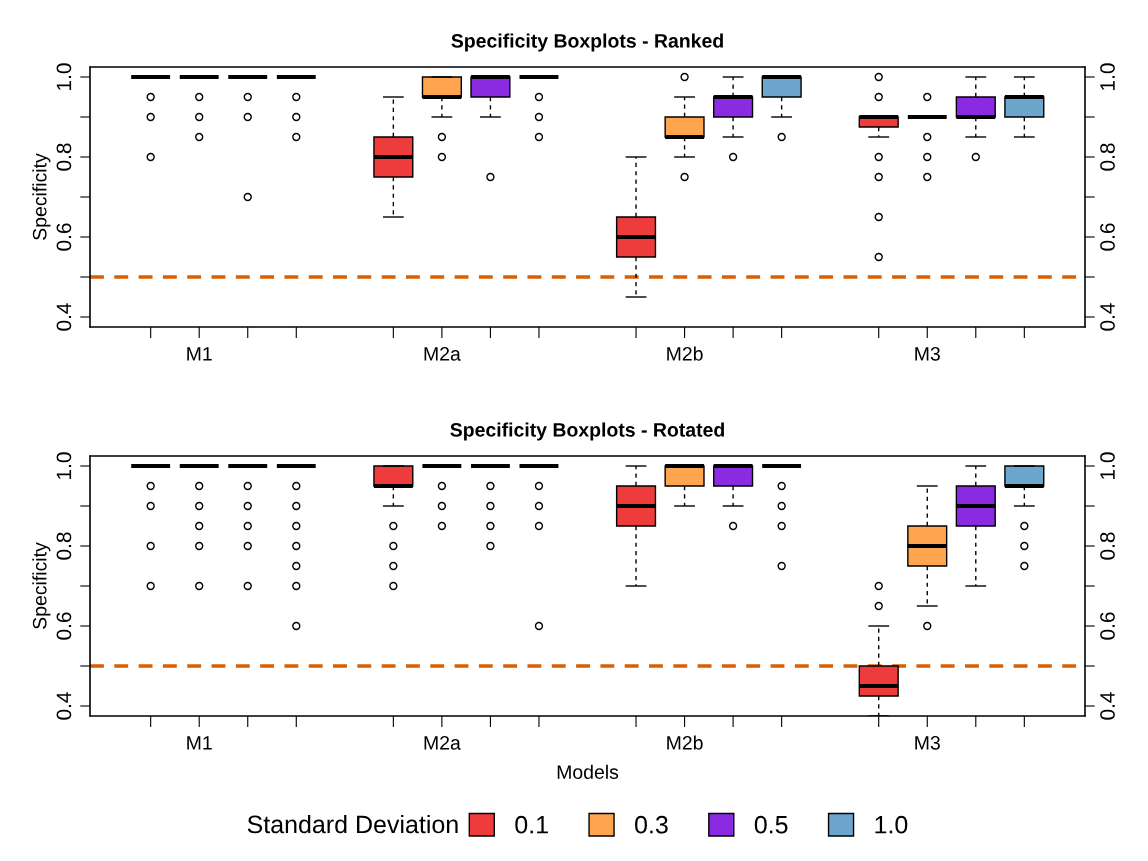 Image resolution: width=1148 pixels, height=861 pixels. What do you see at coordinates (587, 431) in the screenshot?
I see `chart-title: Specificity Boxplots - Rotated` at bounding box center [587, 431].